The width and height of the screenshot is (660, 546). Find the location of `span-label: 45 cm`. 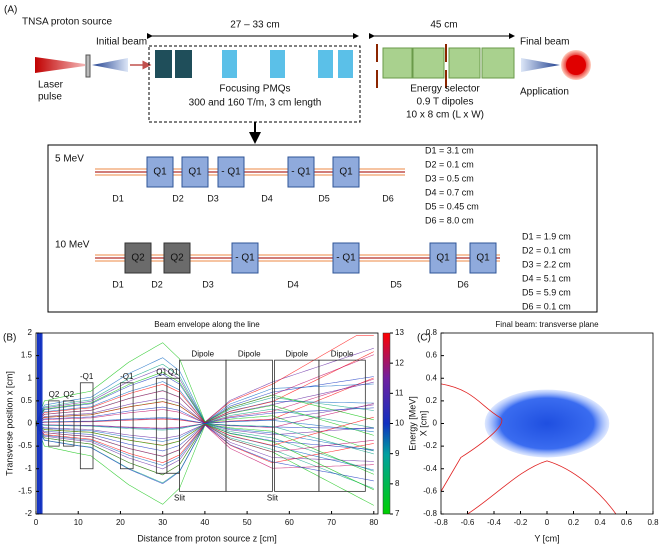

span-label: 45 cm is located at coordinates (443, 25).